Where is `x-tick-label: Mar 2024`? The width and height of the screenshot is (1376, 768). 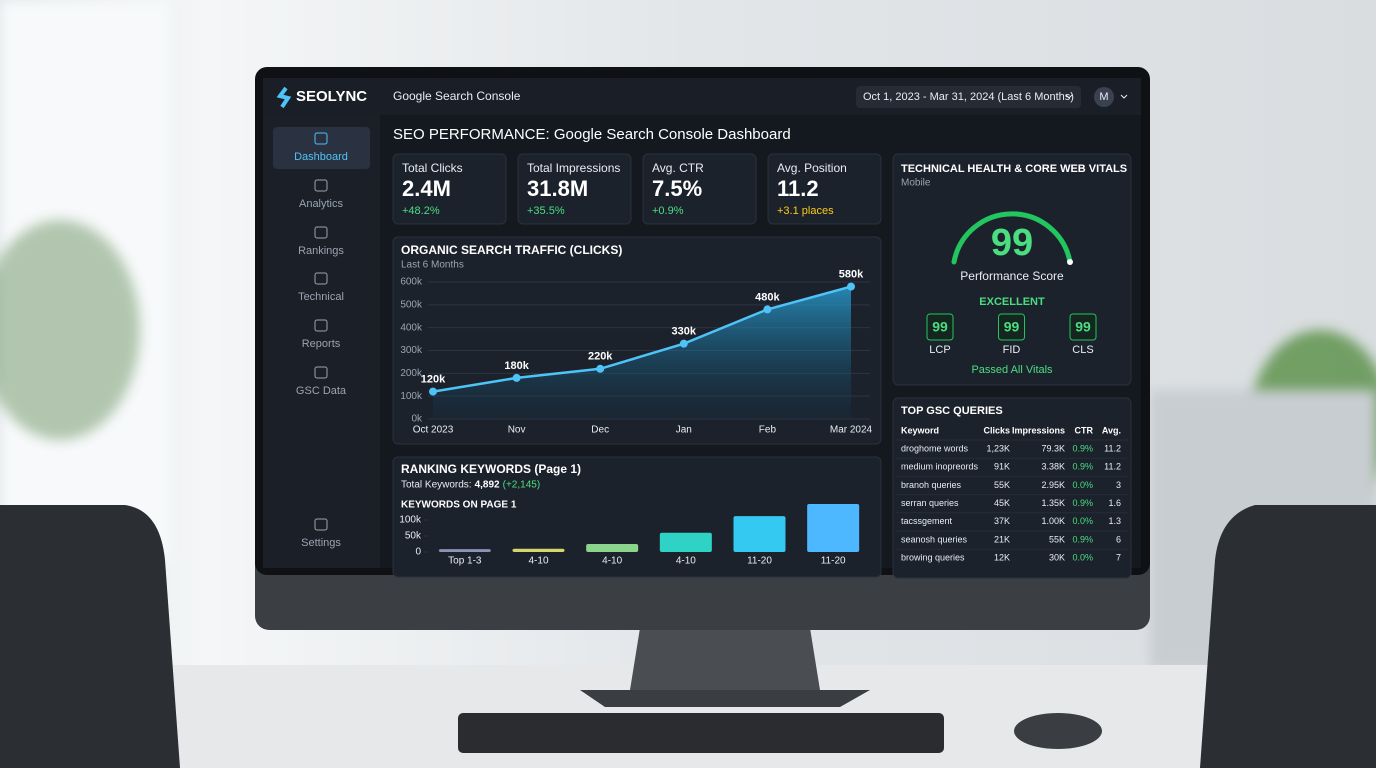
x-tick-label: Mar 2024 is located at coordinates (851, 430).